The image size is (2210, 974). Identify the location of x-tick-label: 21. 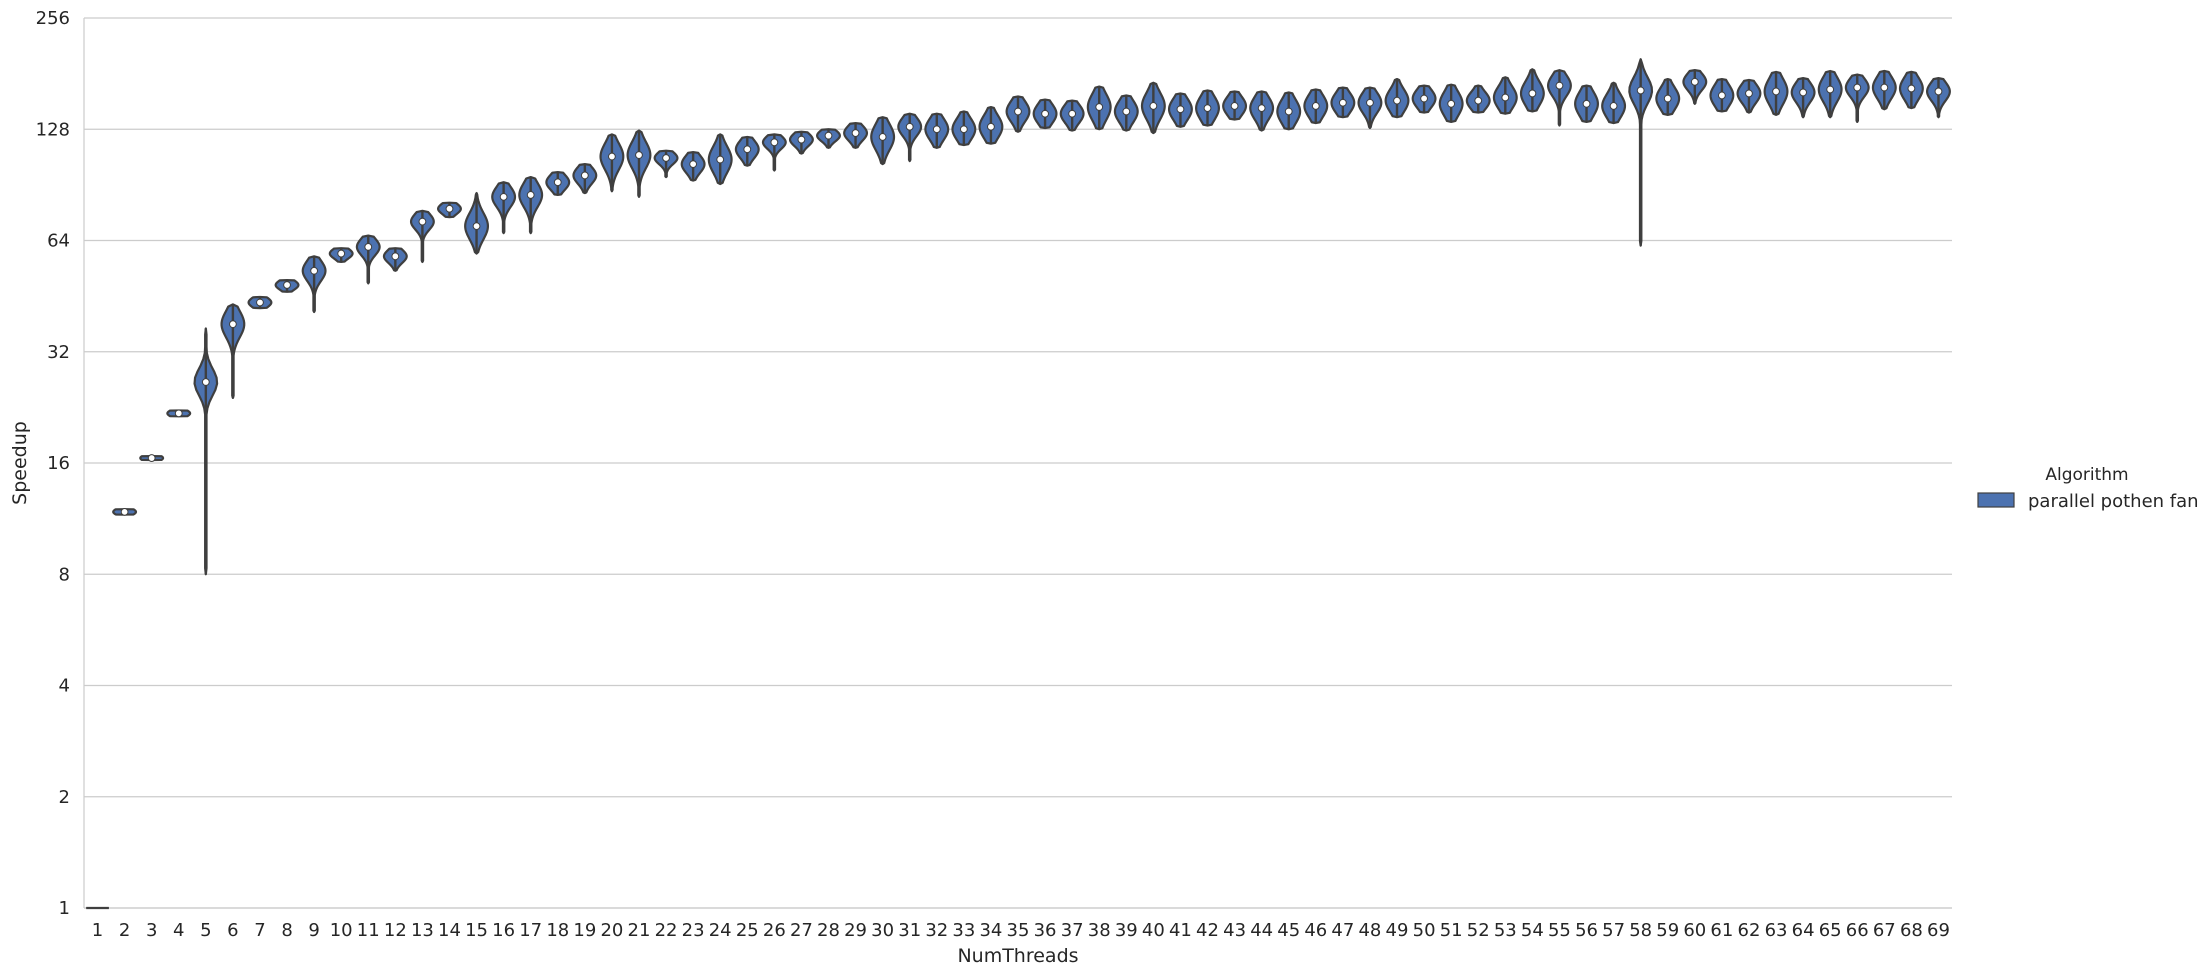
(639, 930).